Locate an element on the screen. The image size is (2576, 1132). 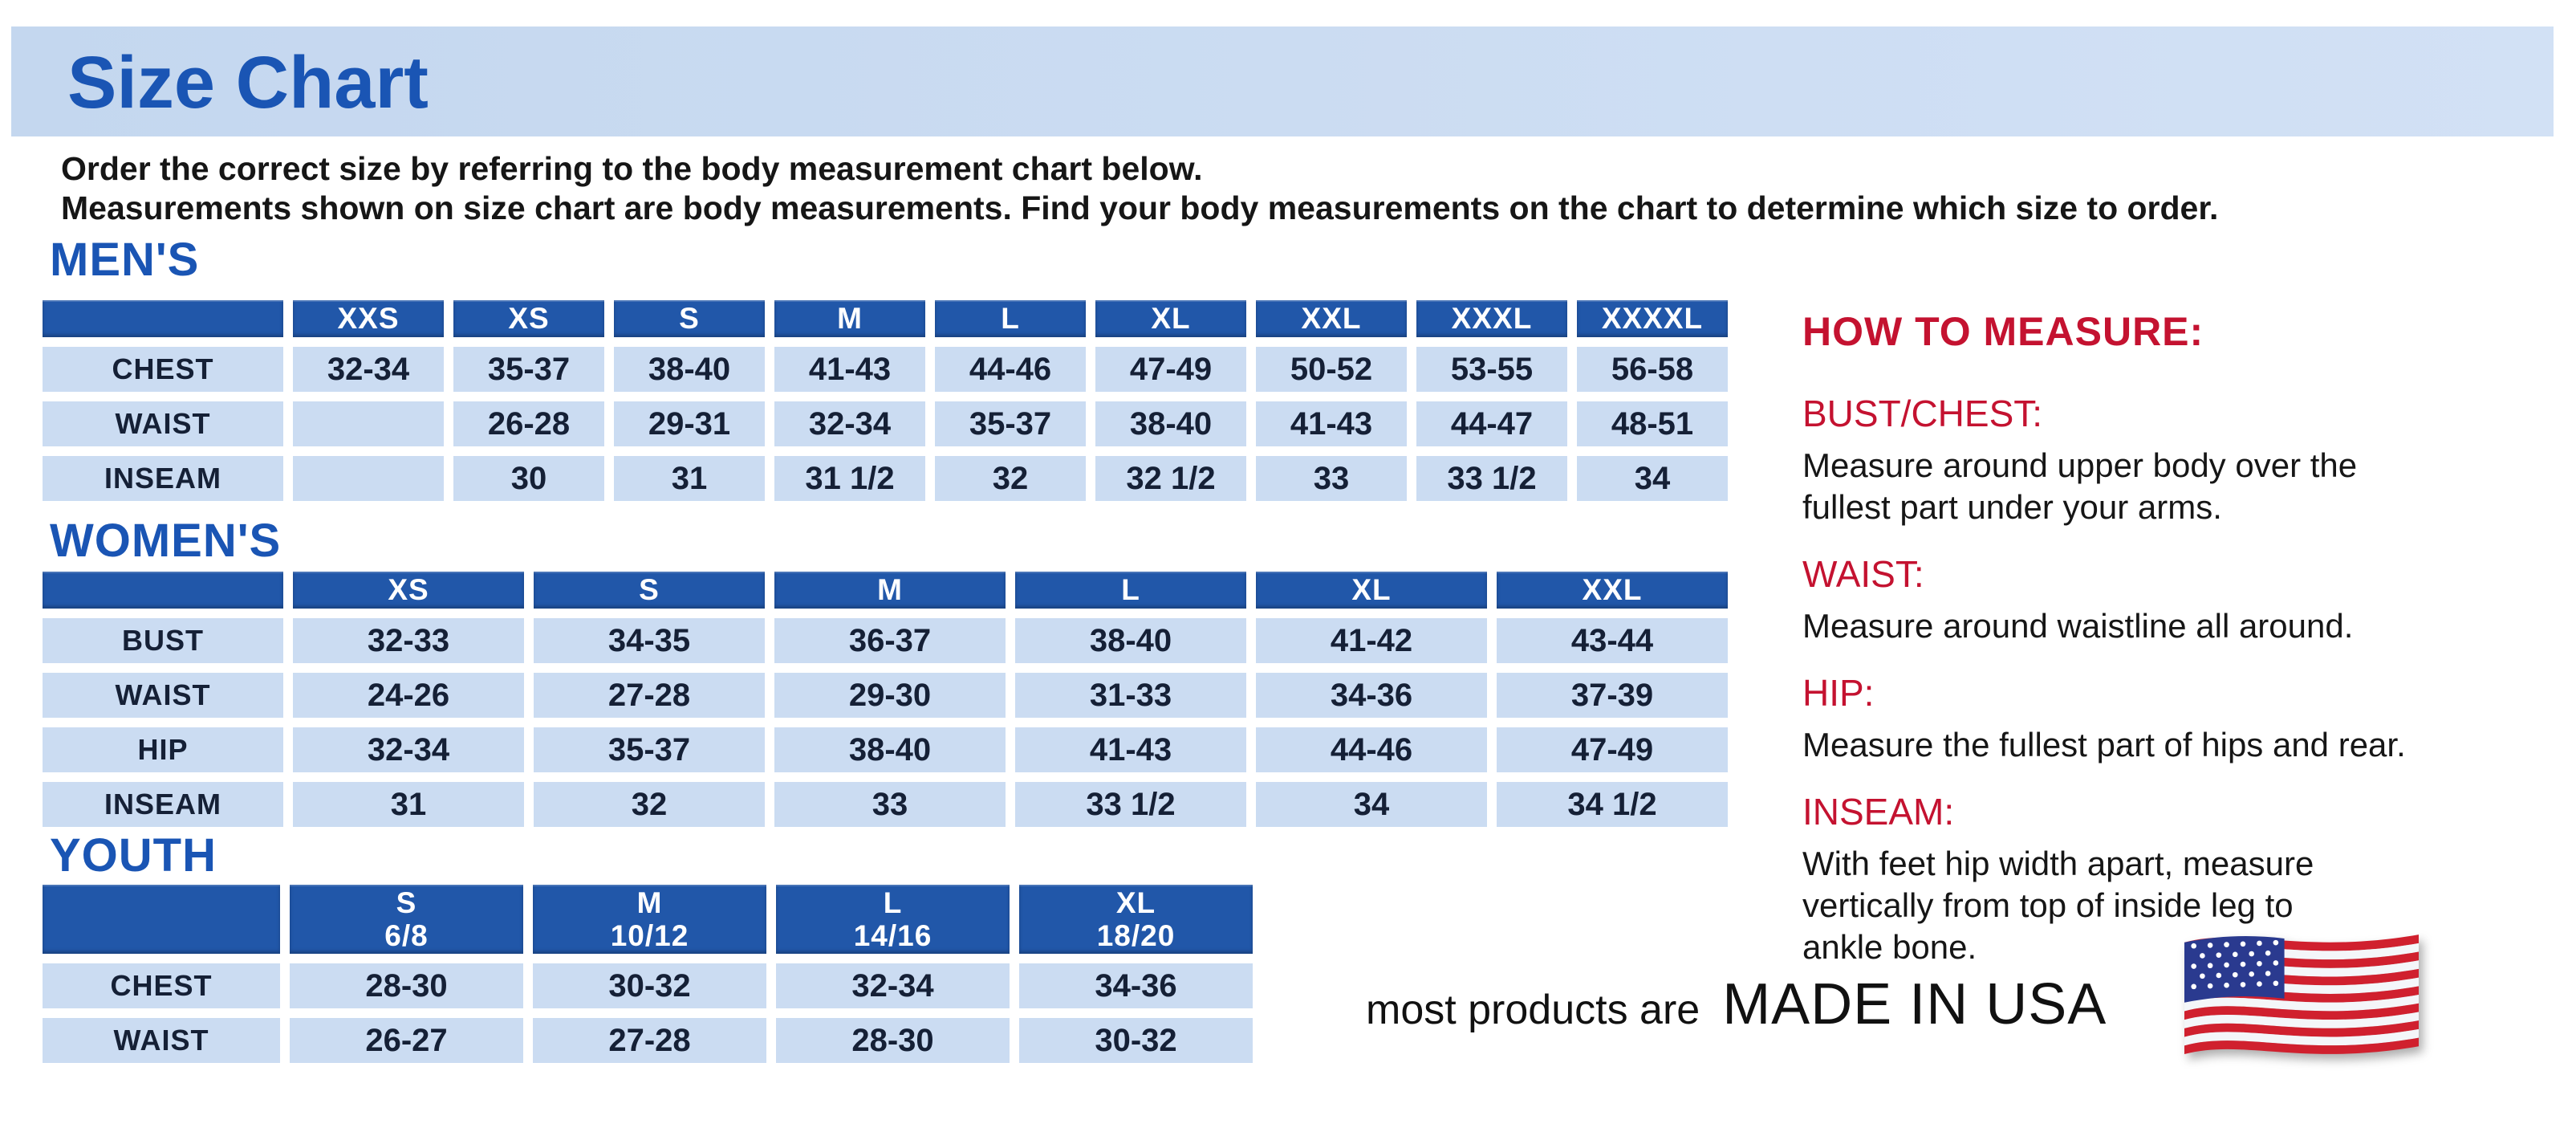
column-header-cell: XXS is located at coordinates (369, 318).